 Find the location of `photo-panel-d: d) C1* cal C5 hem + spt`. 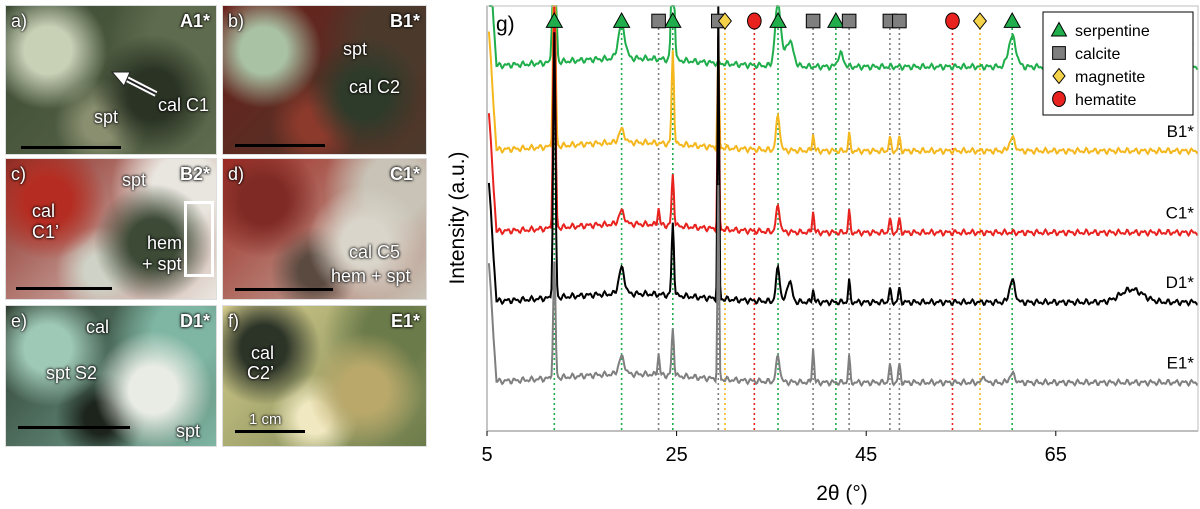

photo-panel-d: d) C1* cal C5 hem + spt is located at coordinates (324, 229).